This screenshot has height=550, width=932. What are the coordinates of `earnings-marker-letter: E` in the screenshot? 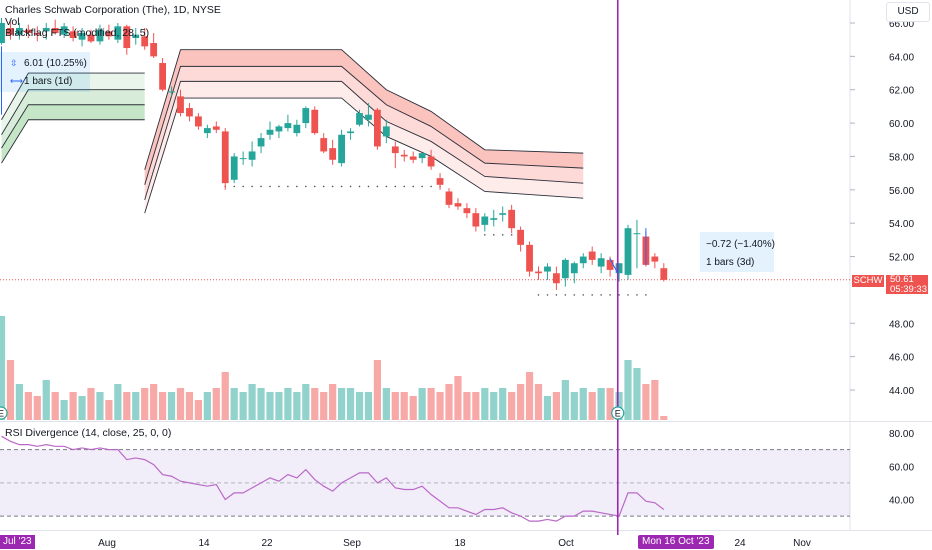 It's located at (2, 414).